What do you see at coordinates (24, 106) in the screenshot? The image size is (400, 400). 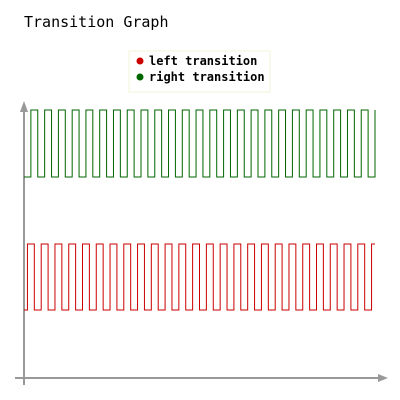 I see `y-axis-arrow` at bounding box center [24, 106].